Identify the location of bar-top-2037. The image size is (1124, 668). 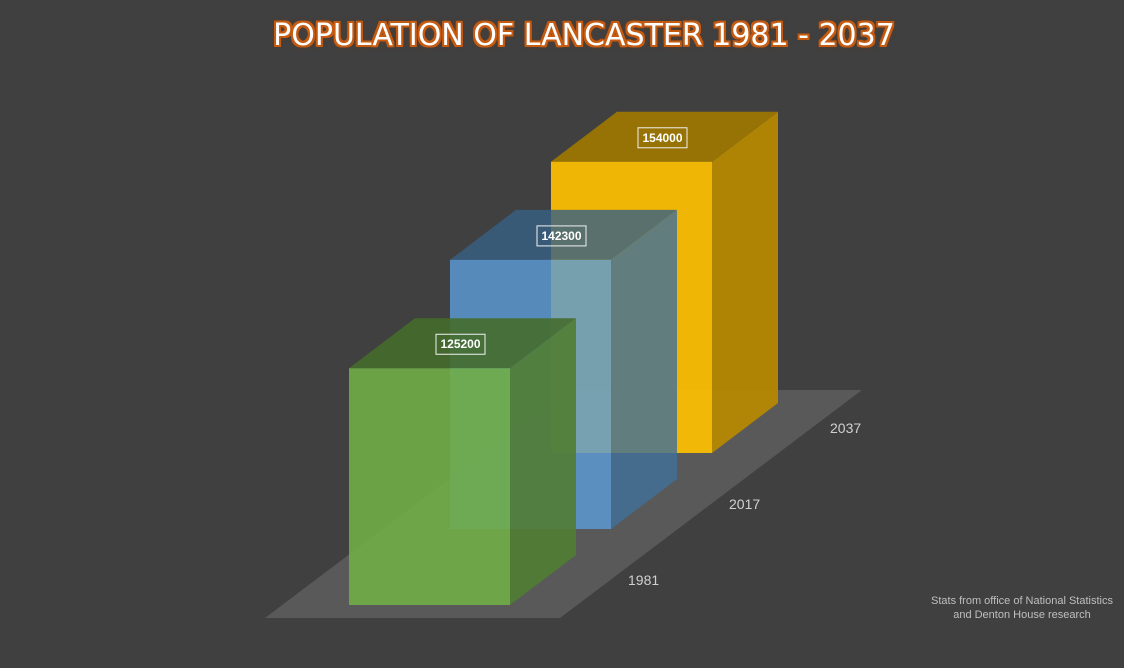
(664, 136).